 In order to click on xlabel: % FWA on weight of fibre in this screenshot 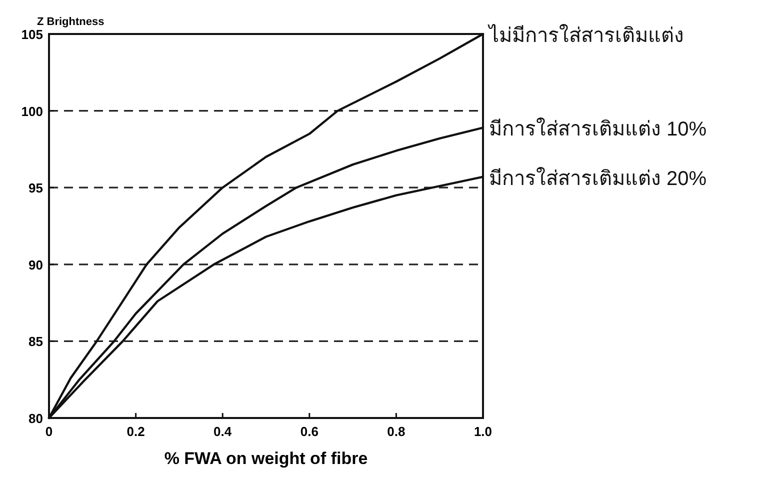, I will do `click(266, 458)`.